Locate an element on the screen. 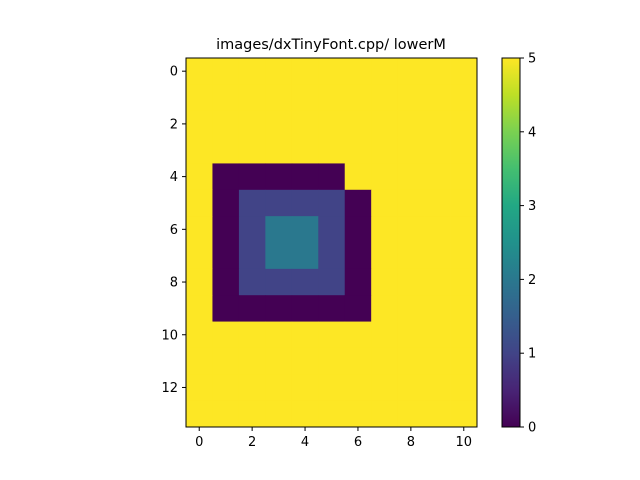  colorbar is located at coordinates (511, 242).